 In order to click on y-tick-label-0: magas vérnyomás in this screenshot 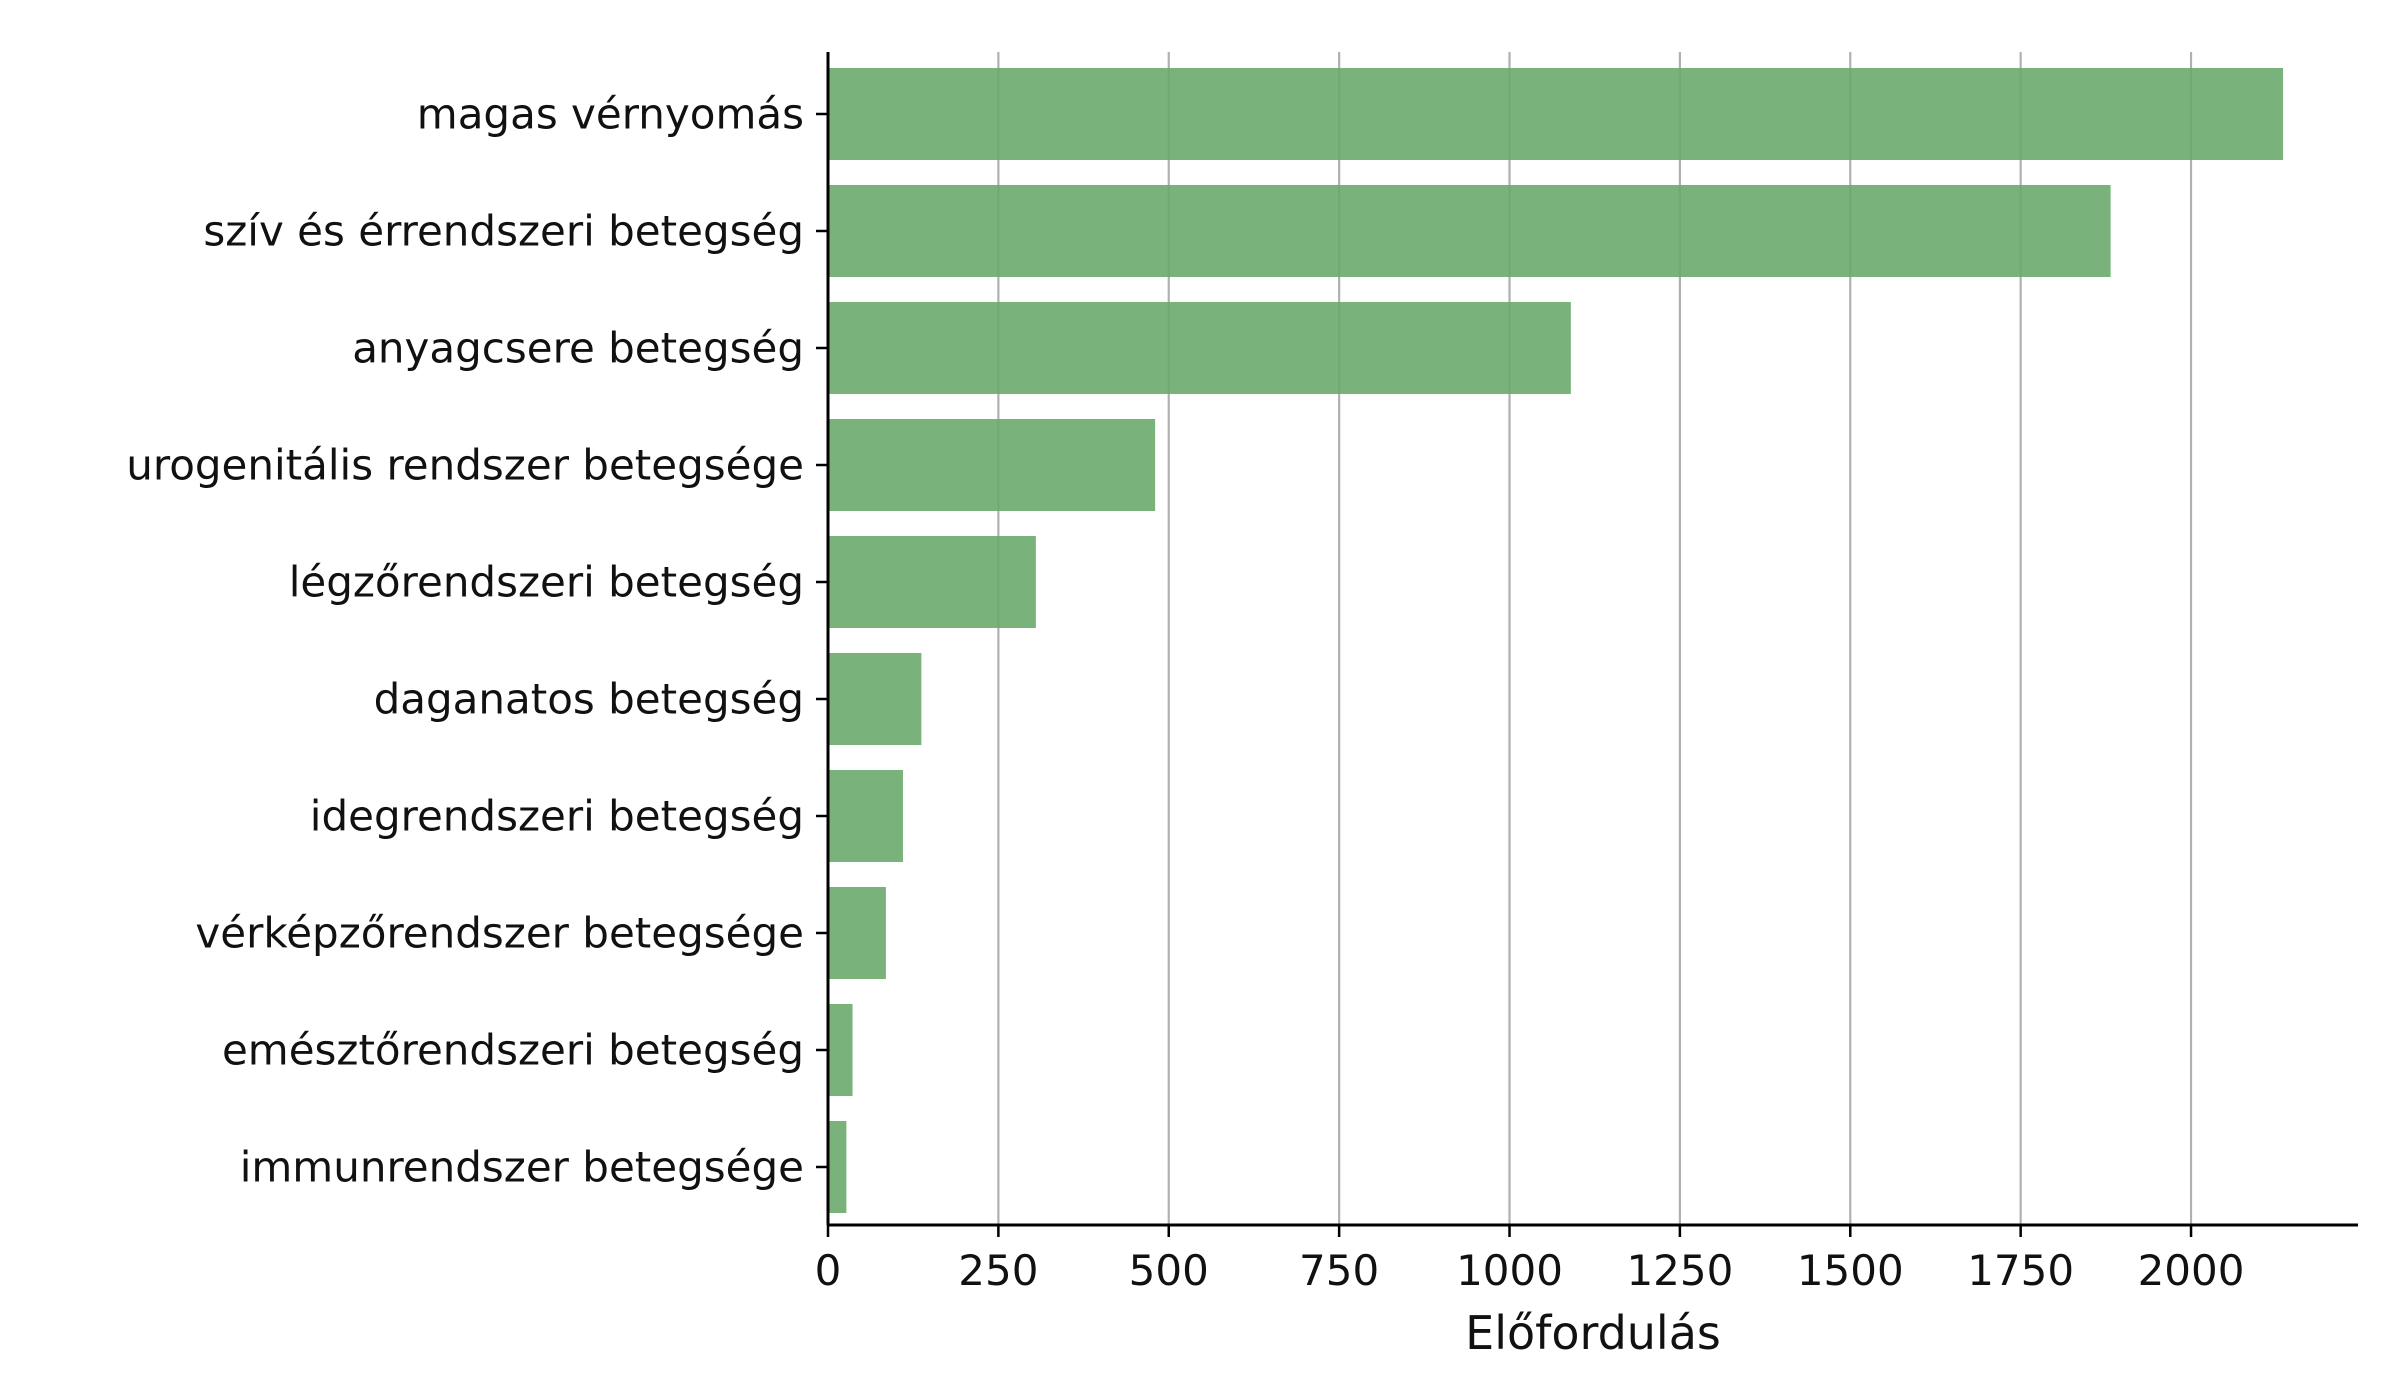, I will do `click(610, 114)`.